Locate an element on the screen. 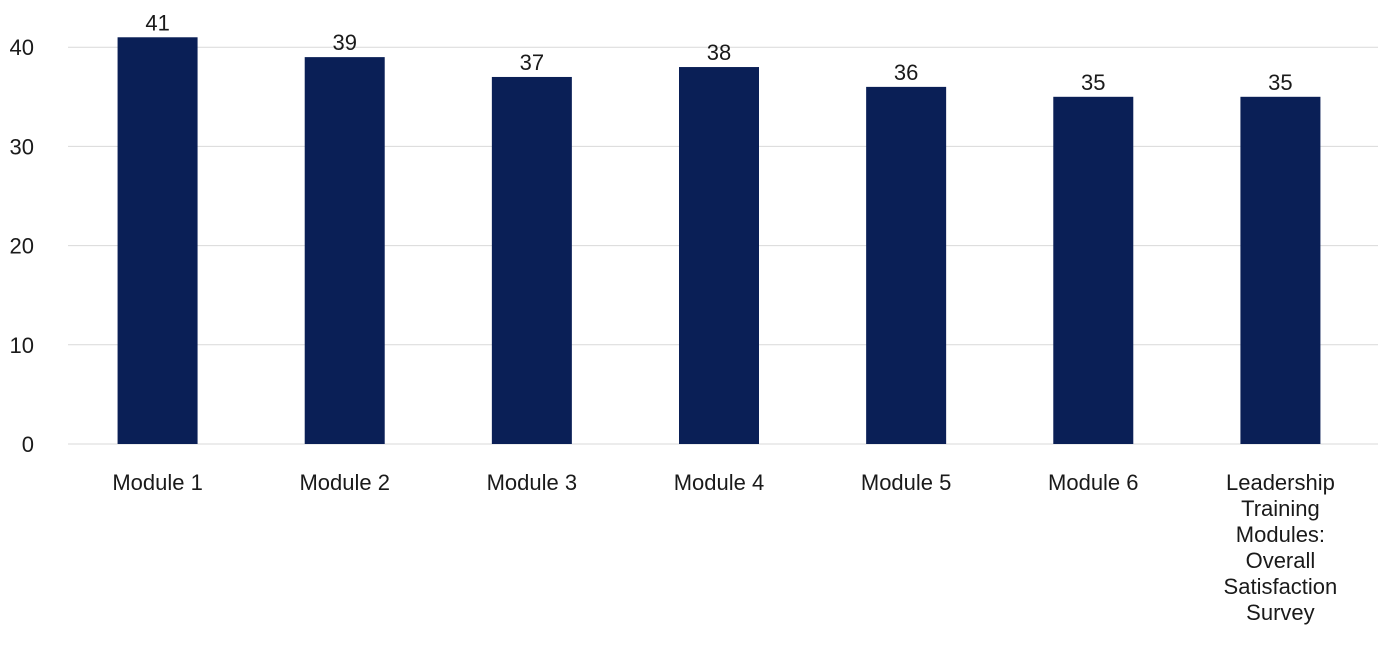  x-tick-label-4: Module 4 is located at coordinates (719, 482).